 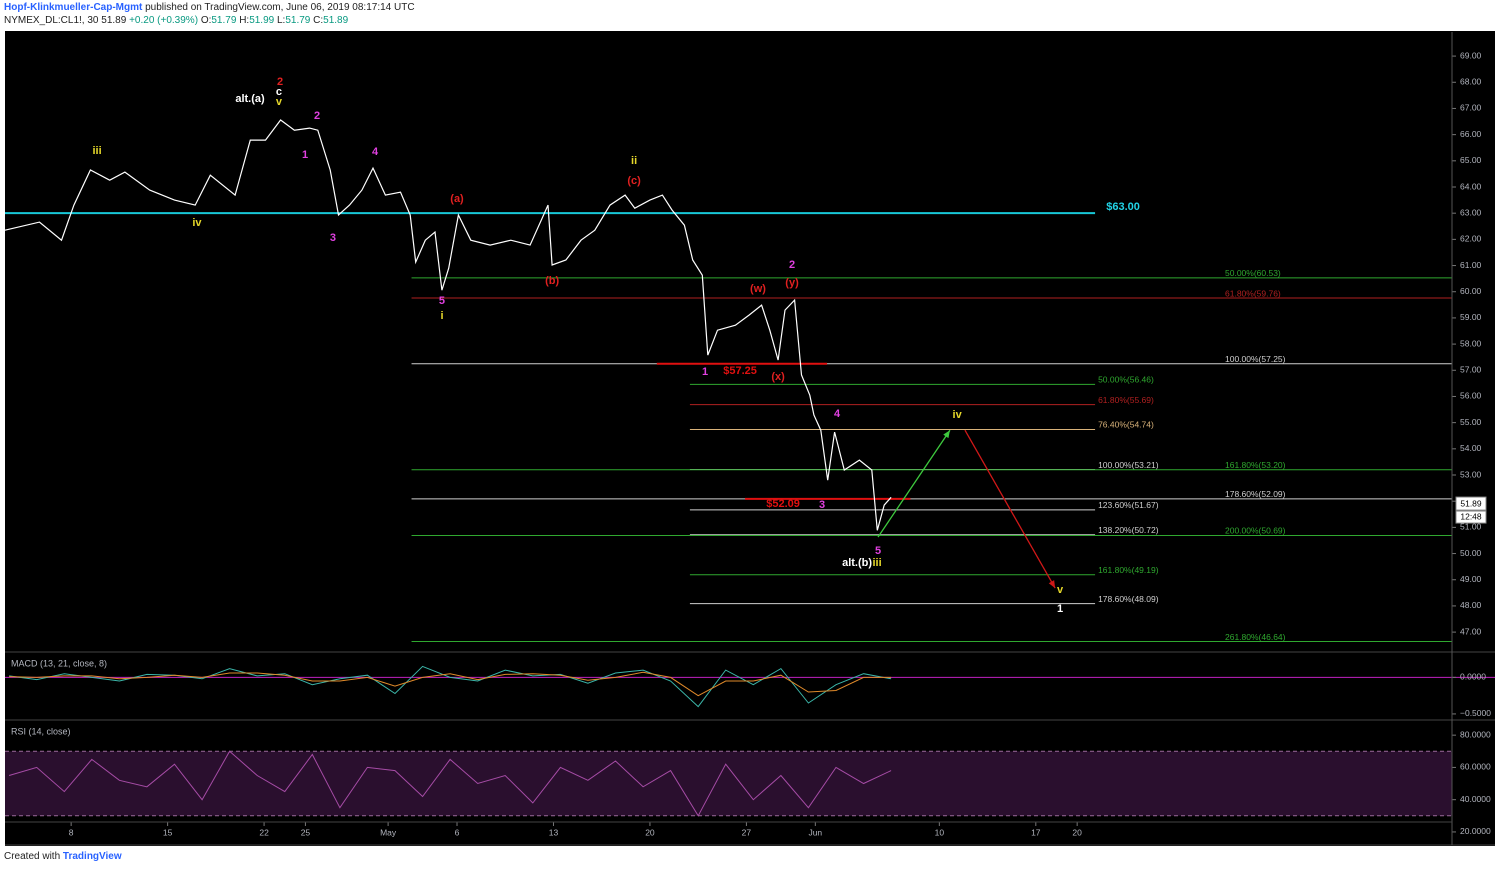 What do you see at coordinates (1471, 422) in the screenshot?
I see `y-tick-label: 55.00` at bounding box center [1471, 422].